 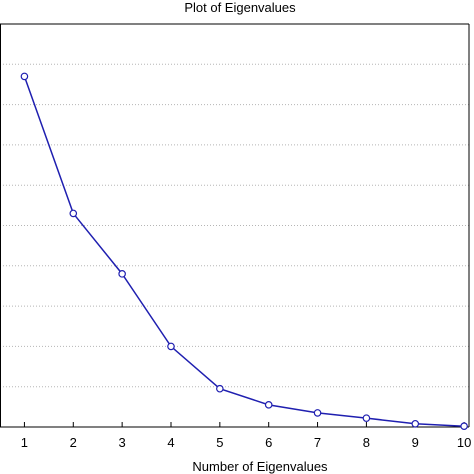 I want to click on chart-title: Plot of Eigenvalues, so click(x=240, y=7).